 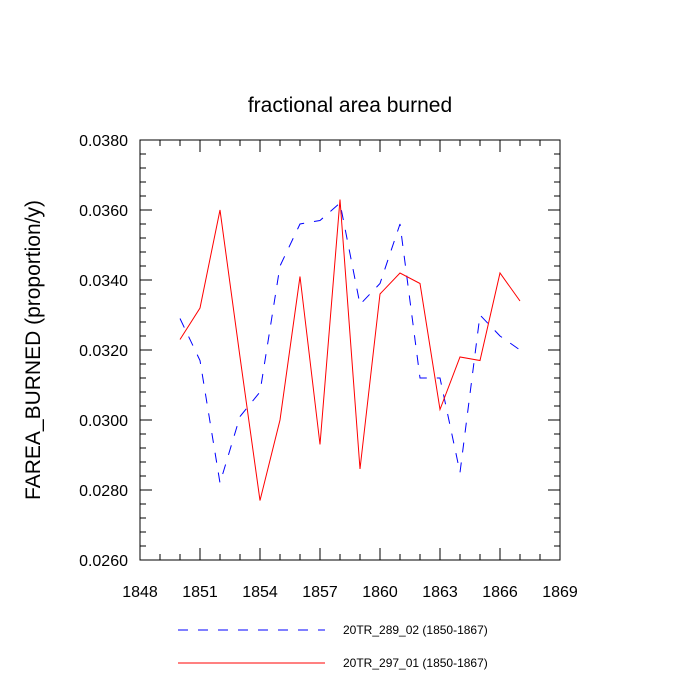 What do you see at coordinates (103, 141) in the screenshot?
I see `y-tick-label: 0.0380` at bounding box center [103, 141].